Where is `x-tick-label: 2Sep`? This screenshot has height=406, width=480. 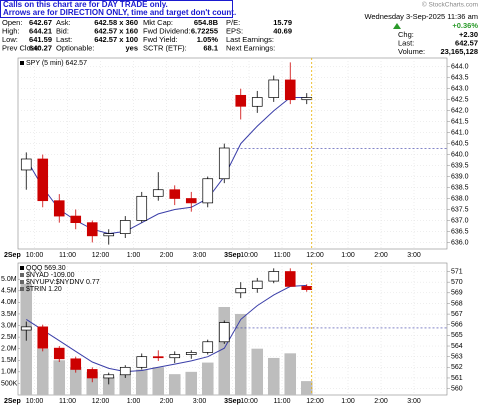 x-tick-label: 2Sep is located at coordinates (12, 255).